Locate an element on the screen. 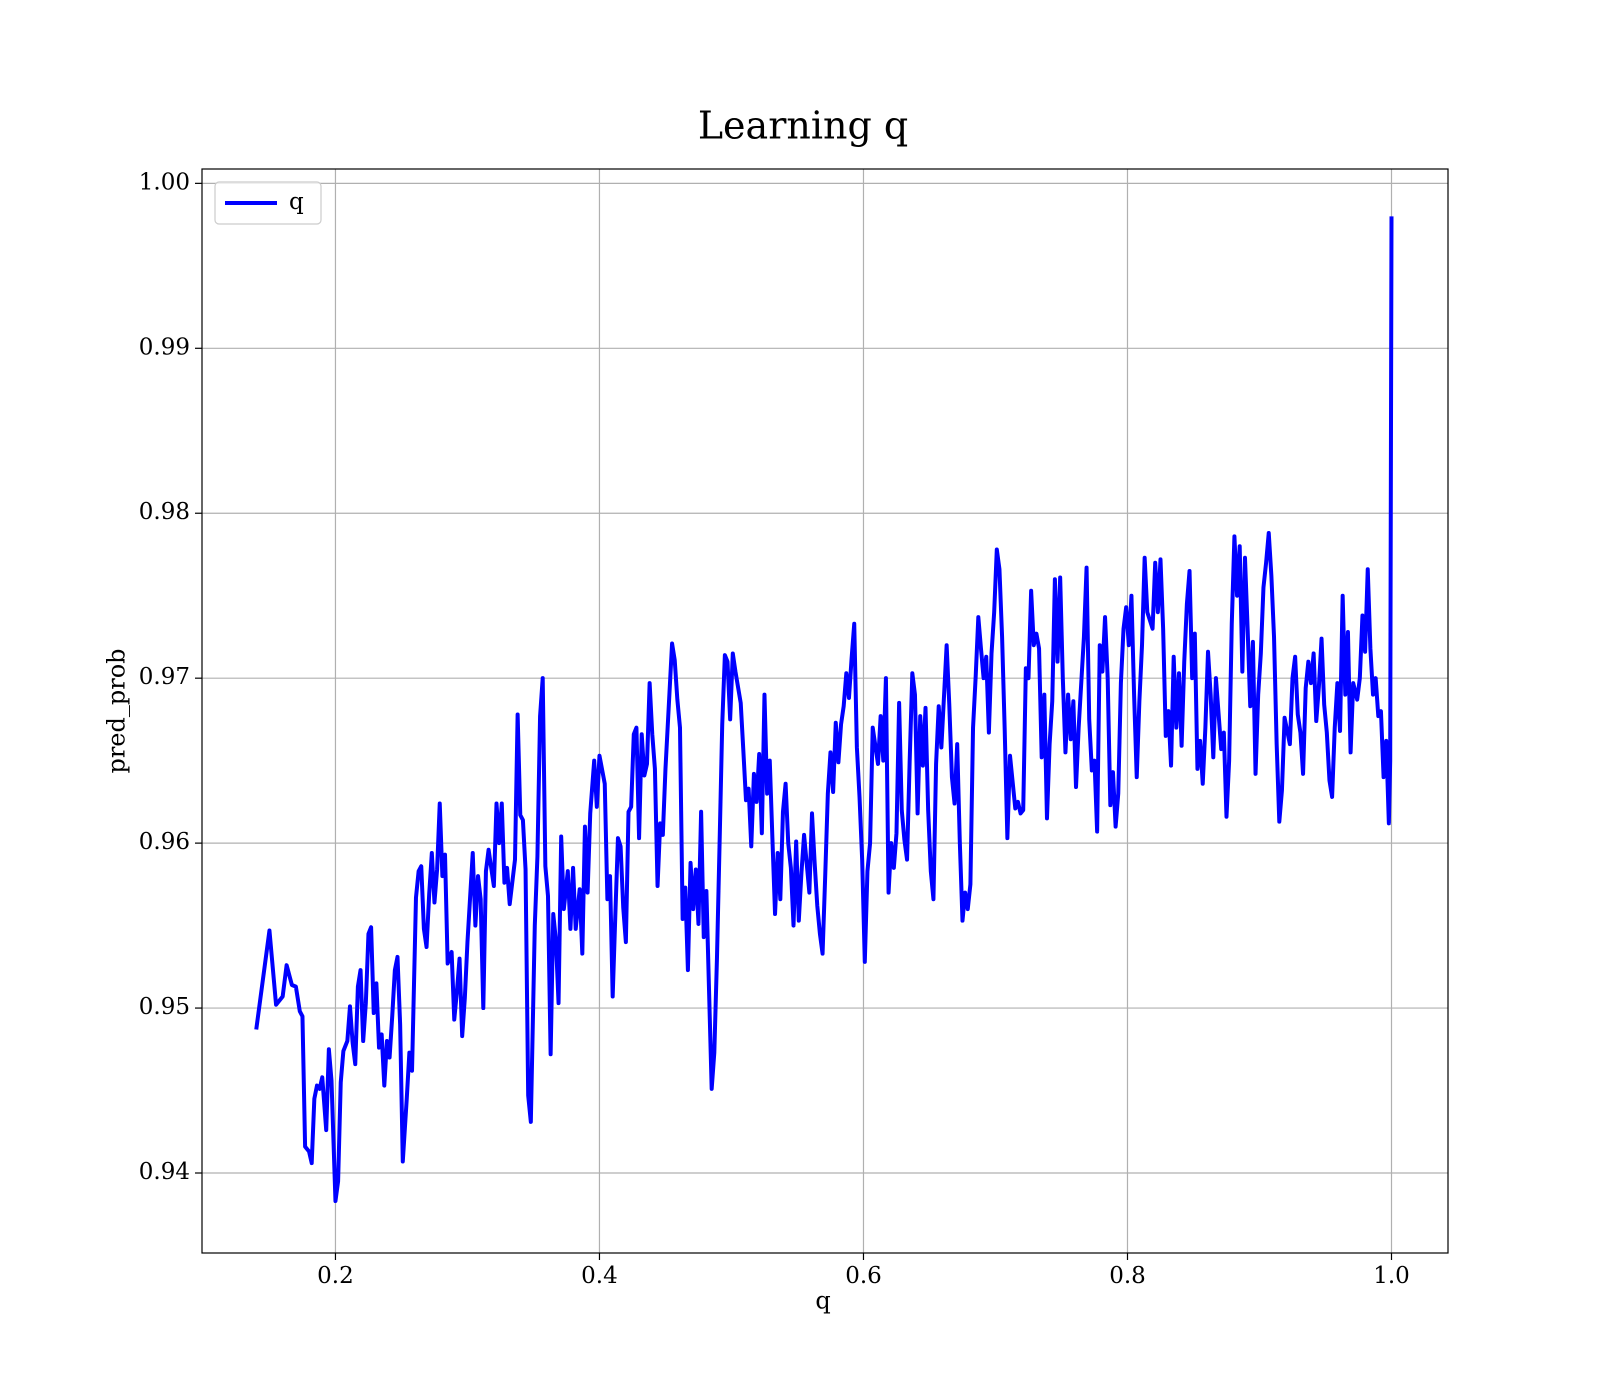  x-tick-label: 0.8 is located at coordinates (1127, 1276).